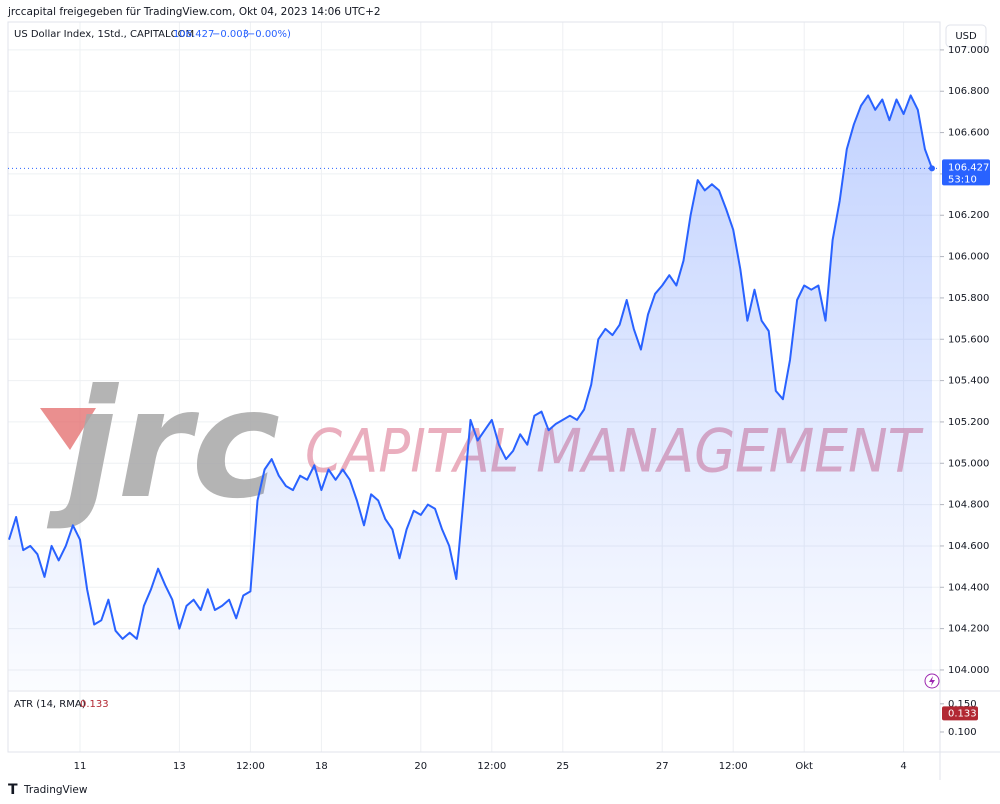  I want to click on indicator-label: ATR (14, RMA), so click(50, 704).